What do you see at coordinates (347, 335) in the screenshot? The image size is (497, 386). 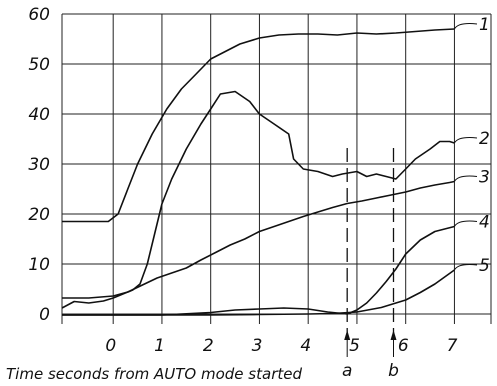 I see `marker-a-arrow` at bounding box center [347, 335].